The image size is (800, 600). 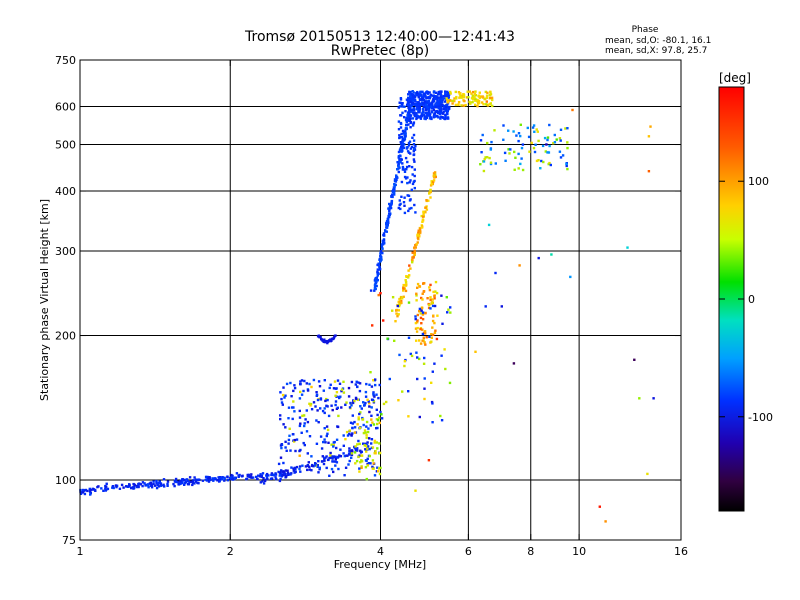 I want to click on y-tick-label: 500, so click(x=65, y=145).